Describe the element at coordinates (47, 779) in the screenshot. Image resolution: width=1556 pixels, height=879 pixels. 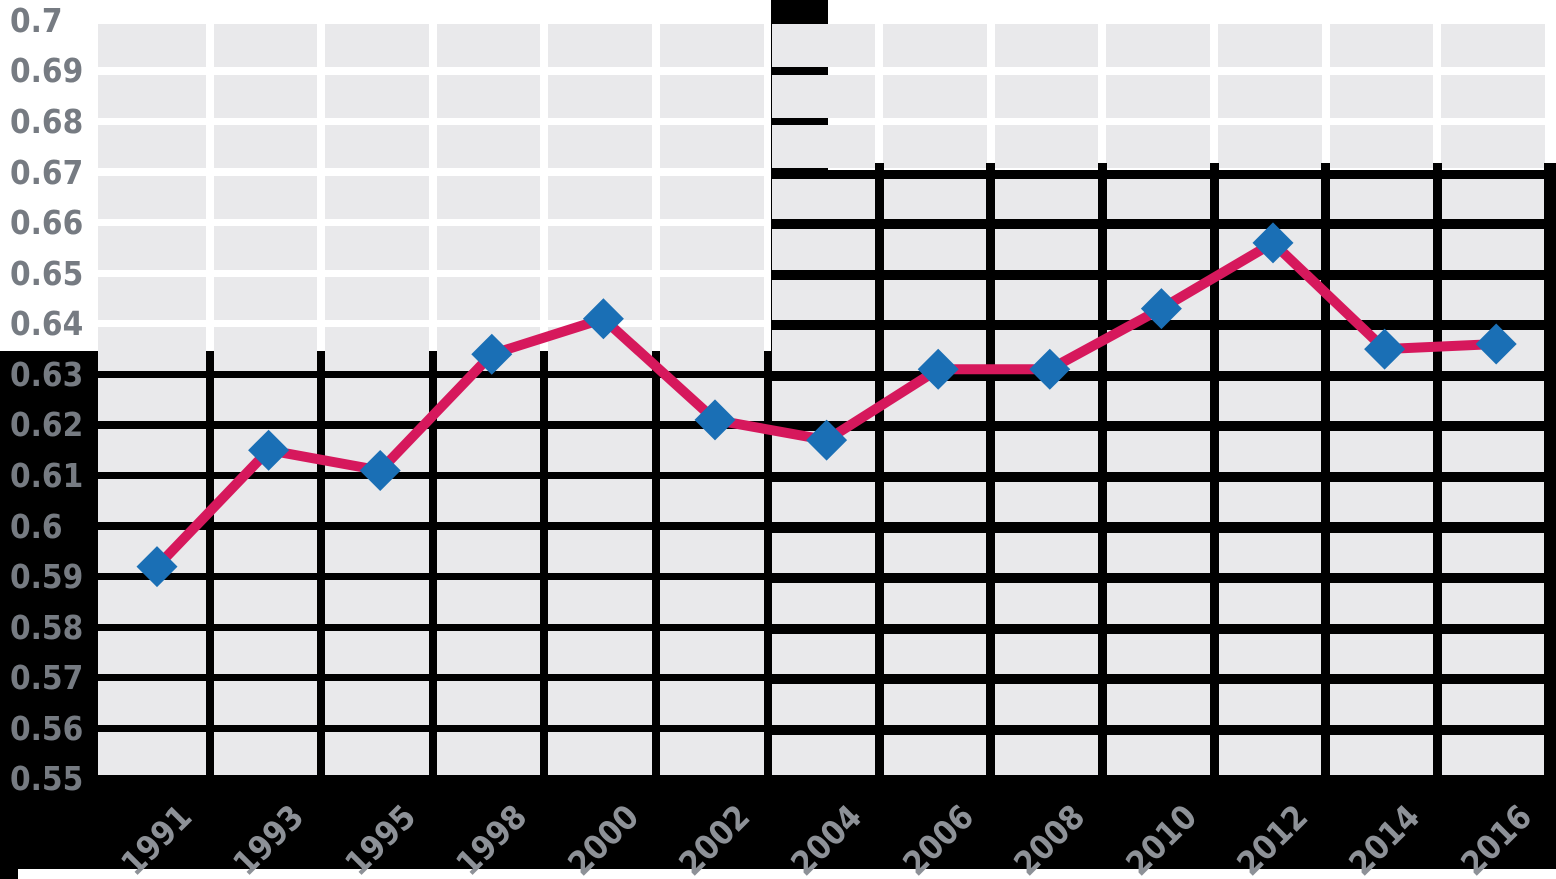
I see `y-tick-label: 0.55` at that location.